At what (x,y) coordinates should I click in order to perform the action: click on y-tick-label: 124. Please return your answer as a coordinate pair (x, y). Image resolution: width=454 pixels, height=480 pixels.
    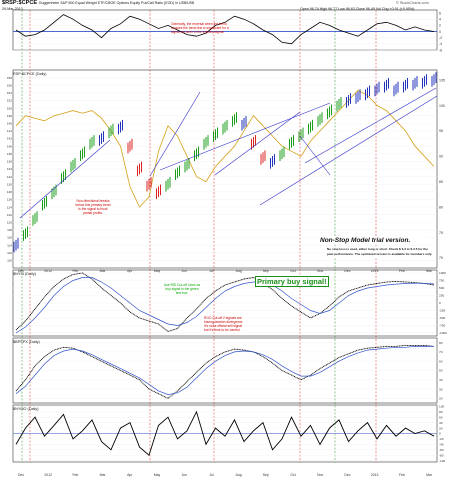
    Looking at the image, I should click on (9, 207).